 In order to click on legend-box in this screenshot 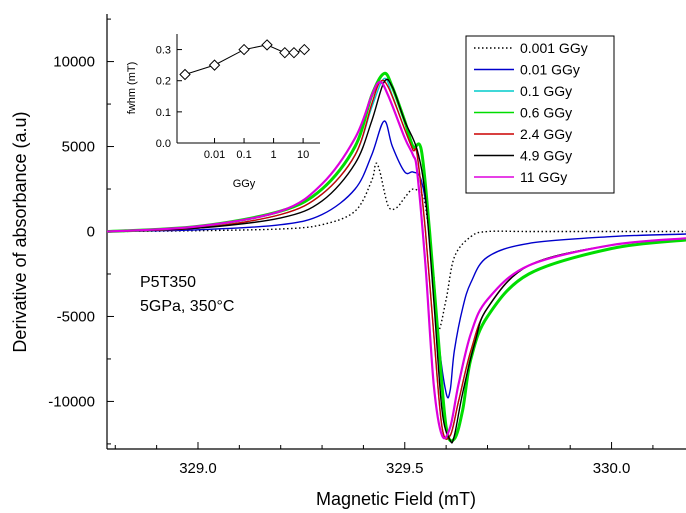, I will do `click(540, 114)`.